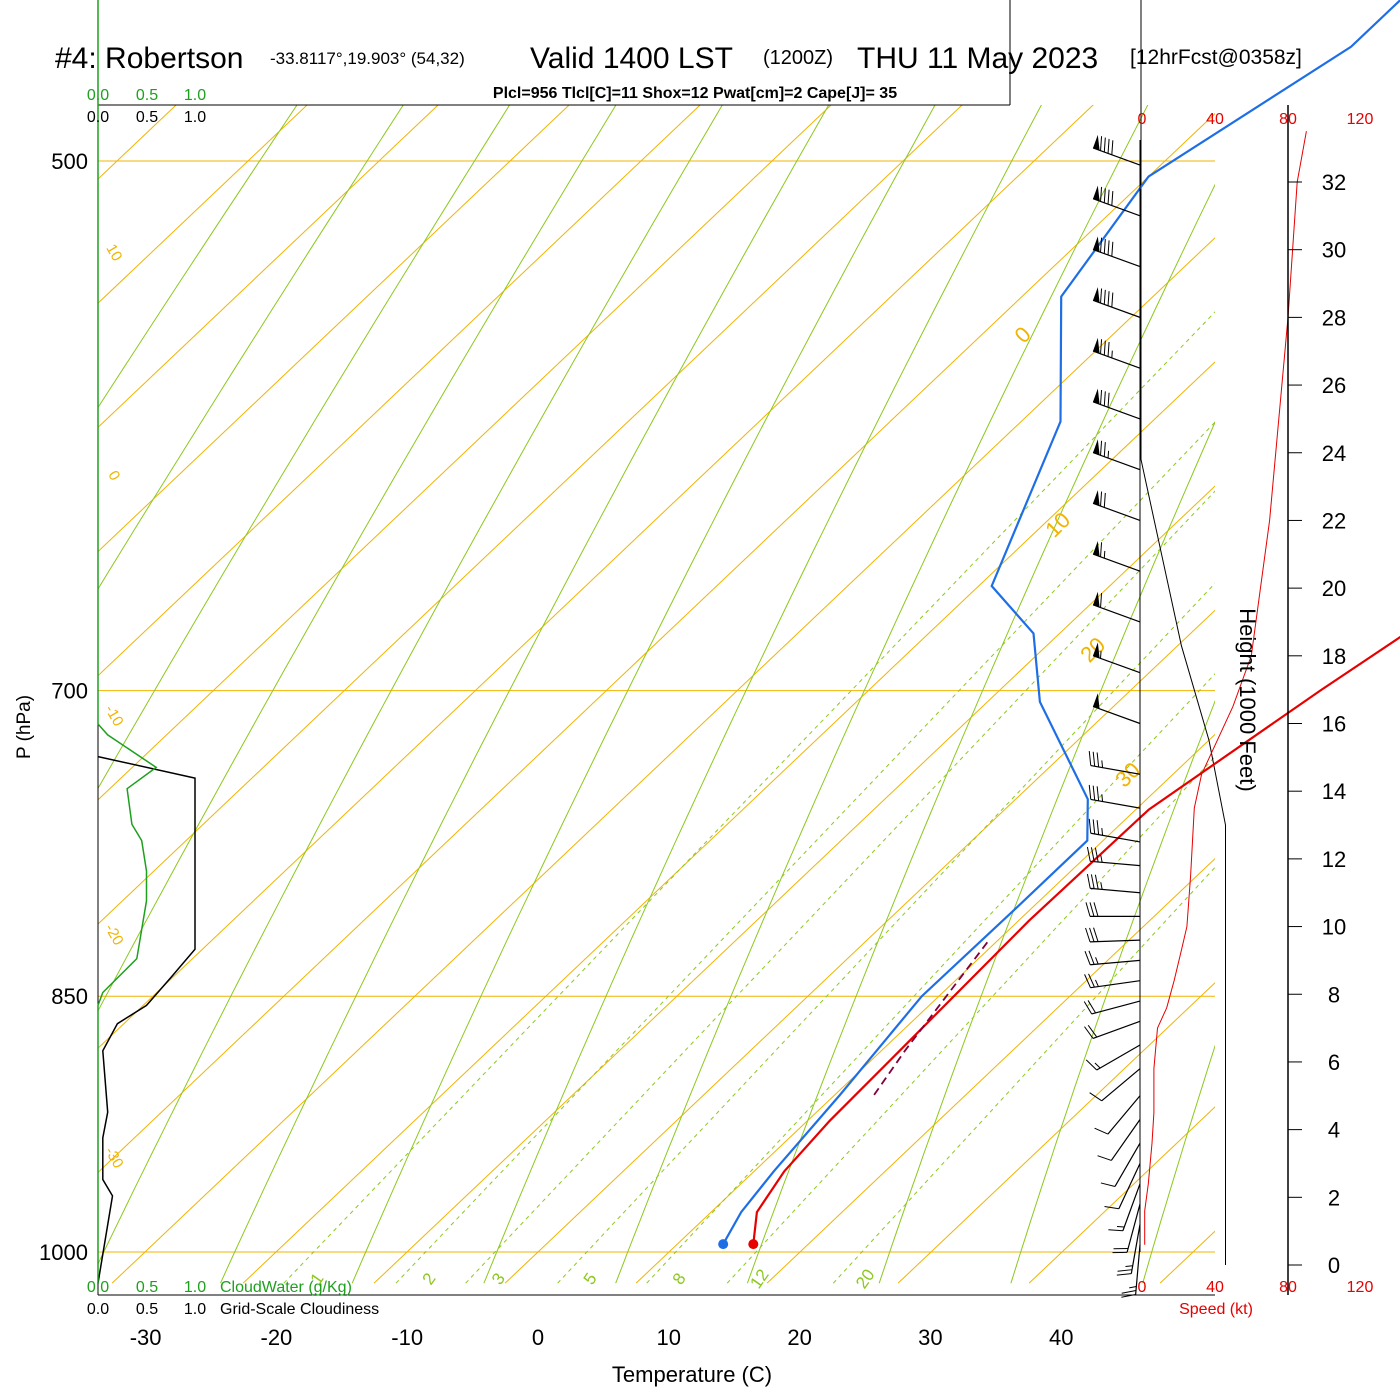  What do you see at coordinates (865, 1279) in the screenshot?
I see `mixing-ratio-label: 20` at bounding box center [865, 1279].